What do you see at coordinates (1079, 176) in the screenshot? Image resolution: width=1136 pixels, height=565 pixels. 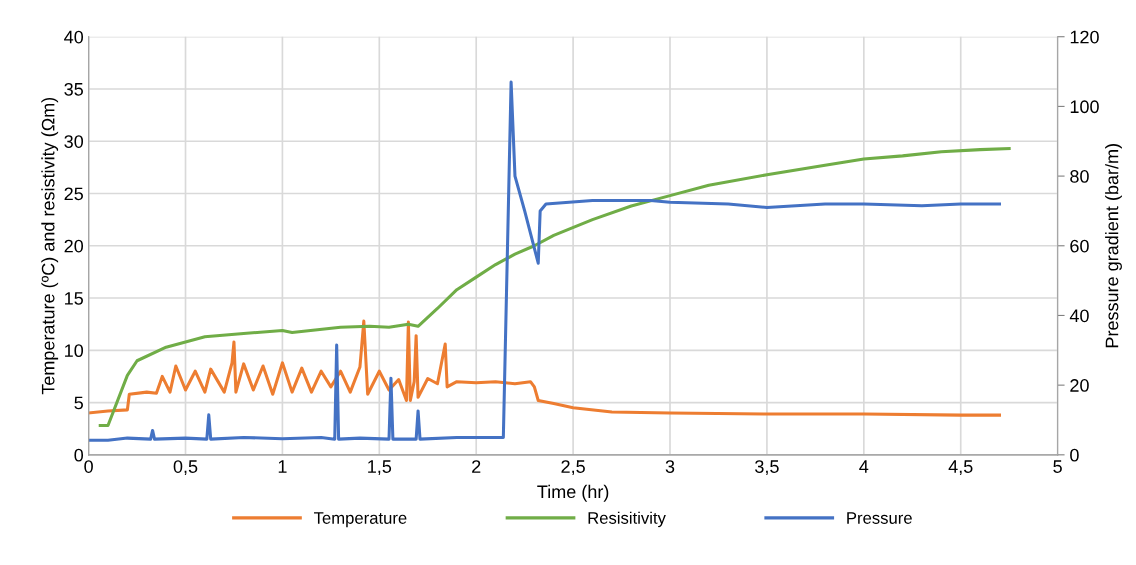 I see `y2-tick-label: 80` at bounding box center [1079, 176].